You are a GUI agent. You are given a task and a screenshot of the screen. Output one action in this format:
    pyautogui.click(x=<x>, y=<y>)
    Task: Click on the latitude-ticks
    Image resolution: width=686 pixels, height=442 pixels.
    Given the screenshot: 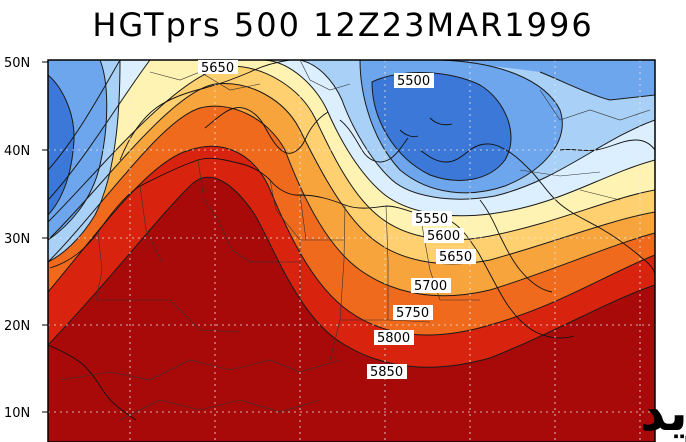 What is the action you would take?
    pyautogui.click(x=45, y=237)
    